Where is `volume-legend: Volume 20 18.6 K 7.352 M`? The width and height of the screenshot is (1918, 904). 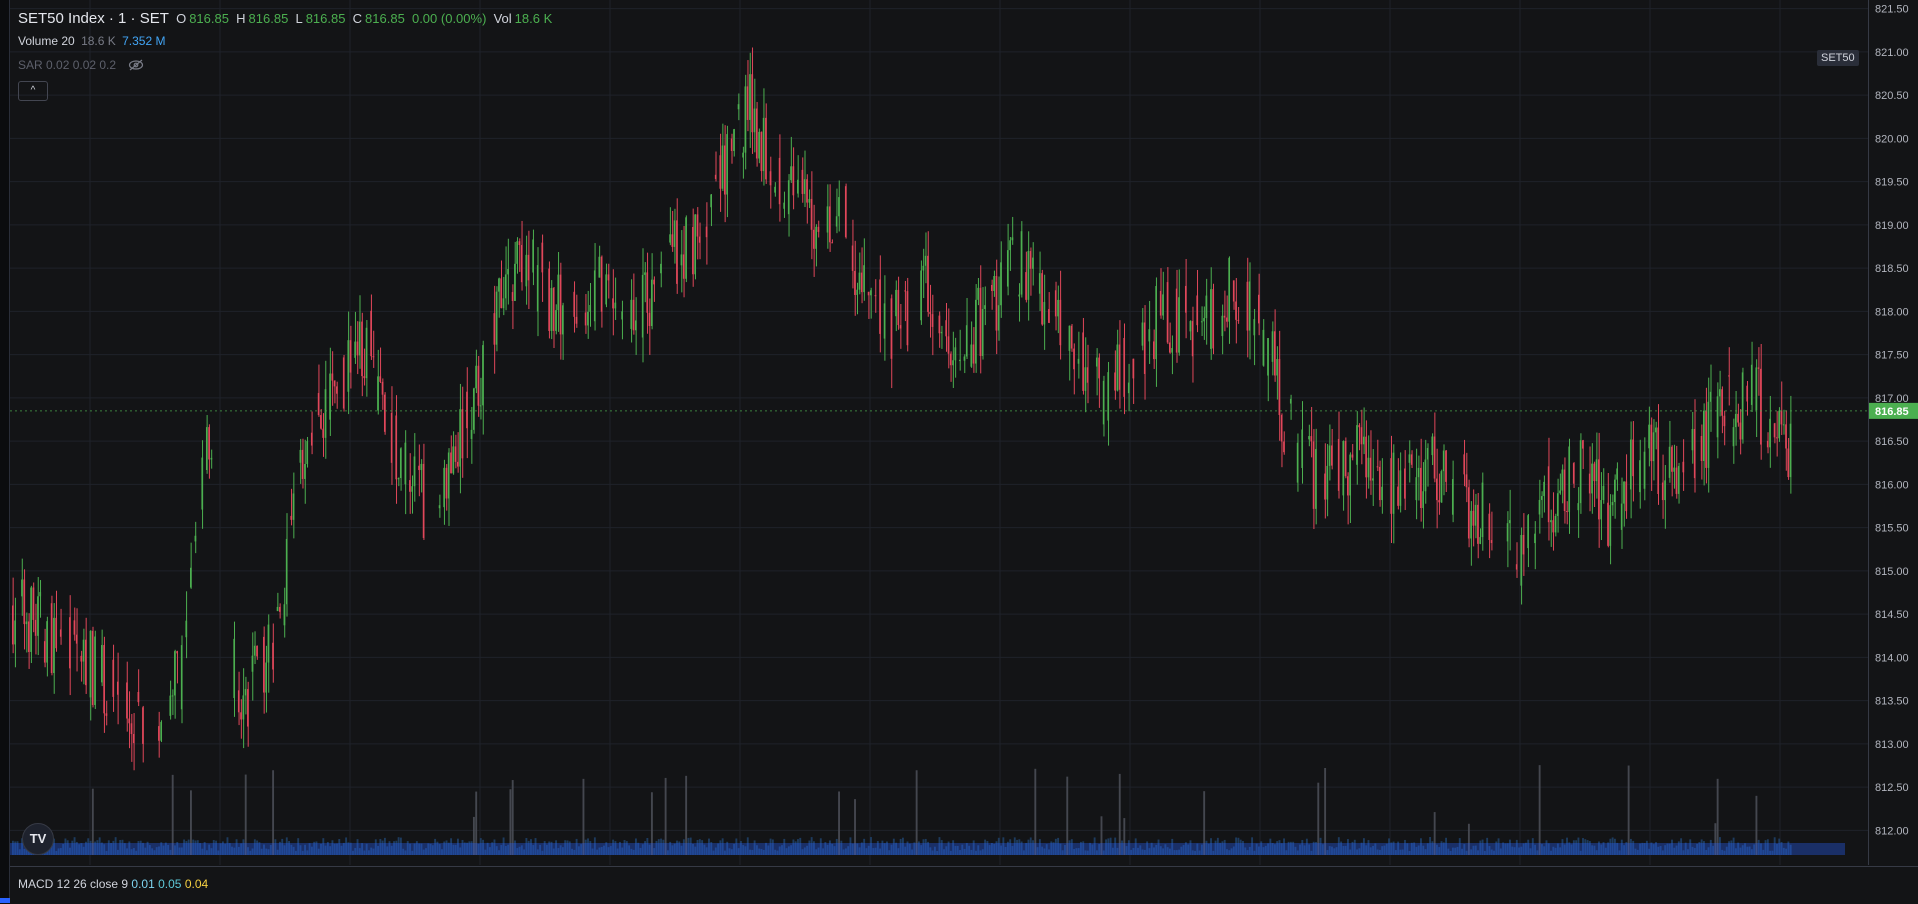
volume-legend: Volume 20 18.6 K 7.352 M is located at coordinates (93, 41).